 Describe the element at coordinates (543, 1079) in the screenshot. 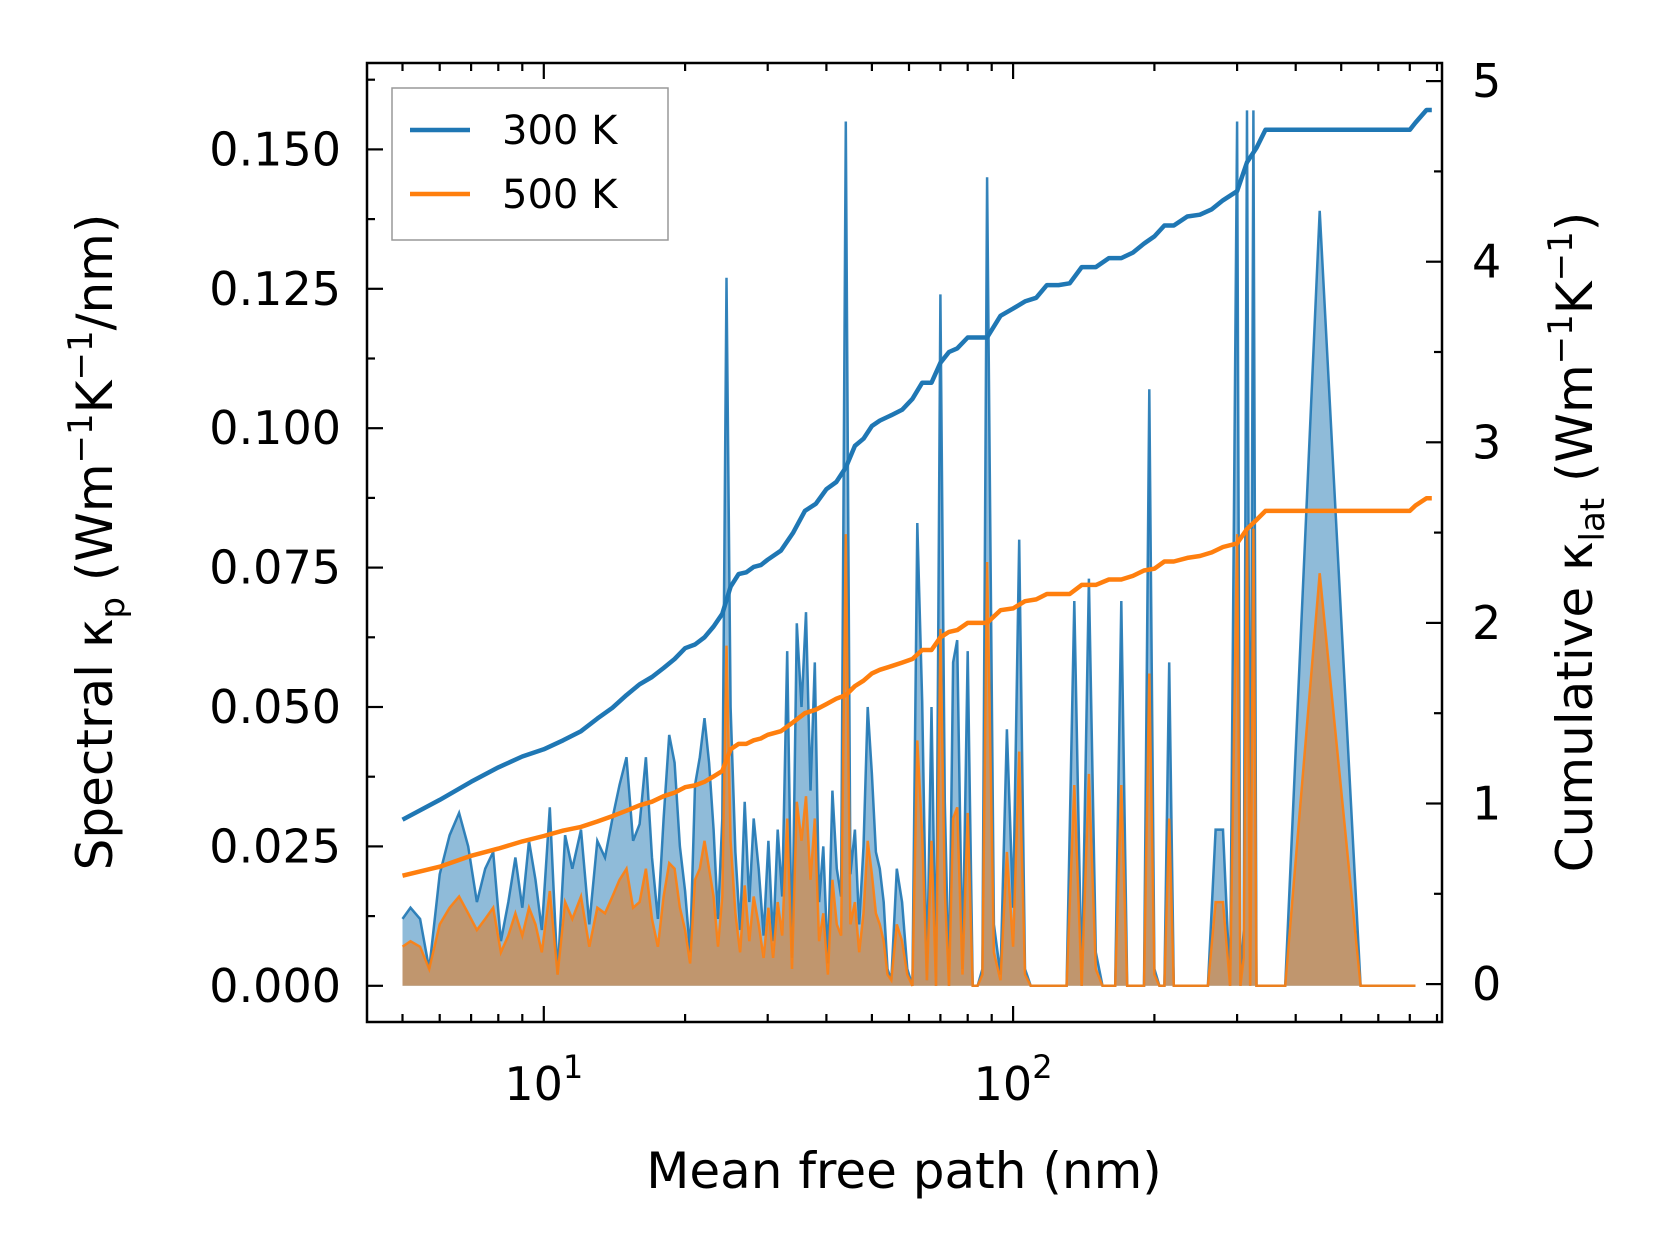

I see `x-tick-label-1: 10¹` at that location.